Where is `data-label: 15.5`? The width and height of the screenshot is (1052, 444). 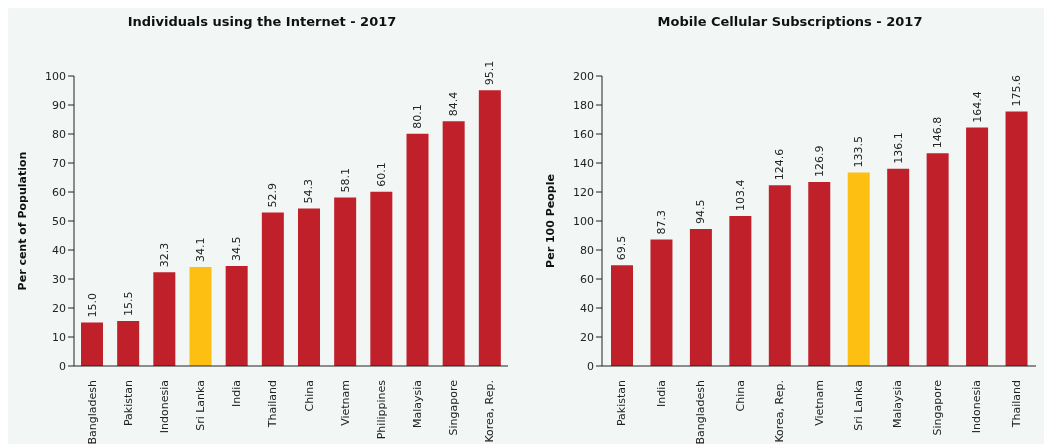
data-label: 15.5 is located at coordinates (128, 304).